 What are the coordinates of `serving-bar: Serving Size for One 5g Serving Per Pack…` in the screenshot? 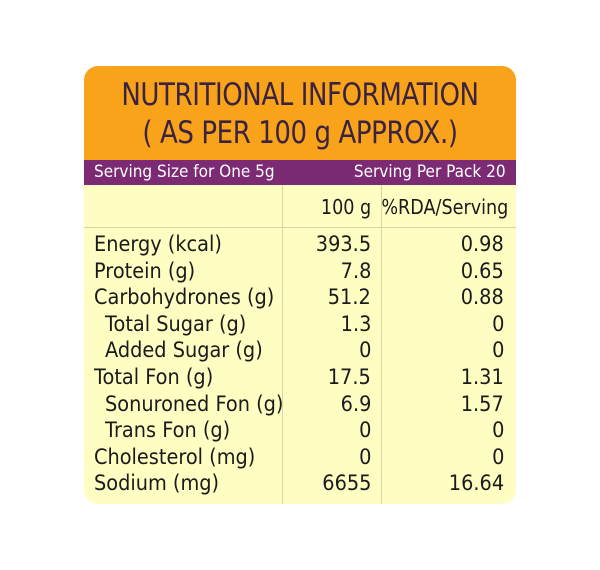 It's located at (300, 172).